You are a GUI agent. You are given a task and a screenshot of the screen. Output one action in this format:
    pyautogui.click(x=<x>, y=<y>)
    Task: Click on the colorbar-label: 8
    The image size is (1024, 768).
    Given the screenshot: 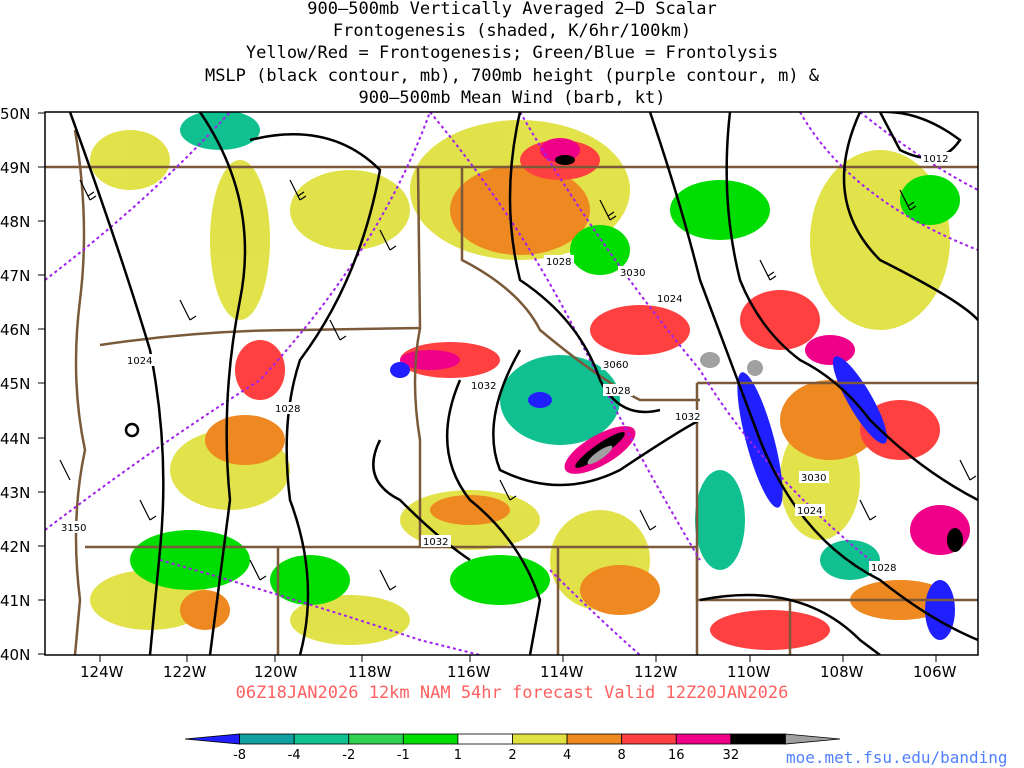 What is the action you would take?
    pyautogui.click(x=622, y=755)
    